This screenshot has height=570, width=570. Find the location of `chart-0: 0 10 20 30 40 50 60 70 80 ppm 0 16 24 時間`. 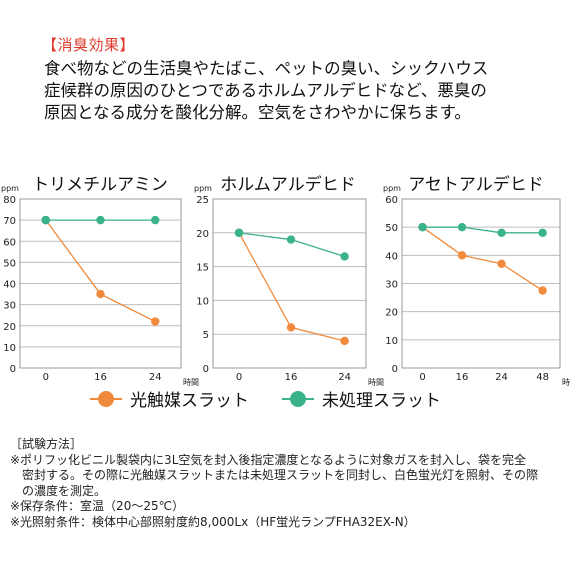

chart-0: 0 10 20 30 40 50 60 70 80 ppm 0 16 24 時間 is located at coordinates (100, 285).